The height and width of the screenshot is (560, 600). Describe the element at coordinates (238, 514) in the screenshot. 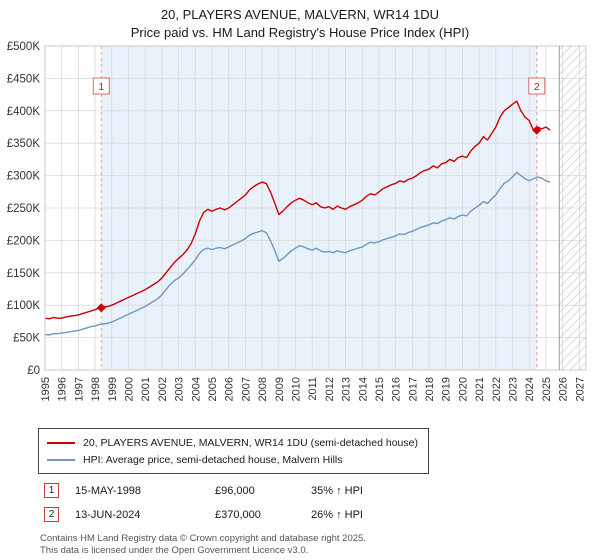

I see `transaction-price: £370,000` at that location.